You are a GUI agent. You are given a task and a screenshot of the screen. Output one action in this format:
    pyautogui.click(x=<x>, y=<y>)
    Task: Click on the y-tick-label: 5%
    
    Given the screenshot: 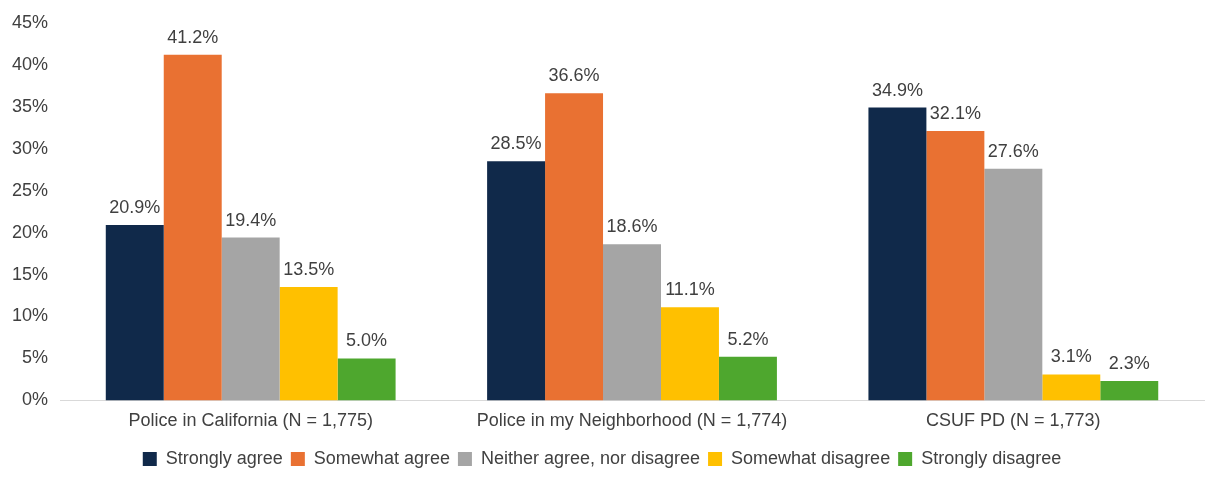 What is the action you would take?
    pyautogui.click(x=35, y=357)
    